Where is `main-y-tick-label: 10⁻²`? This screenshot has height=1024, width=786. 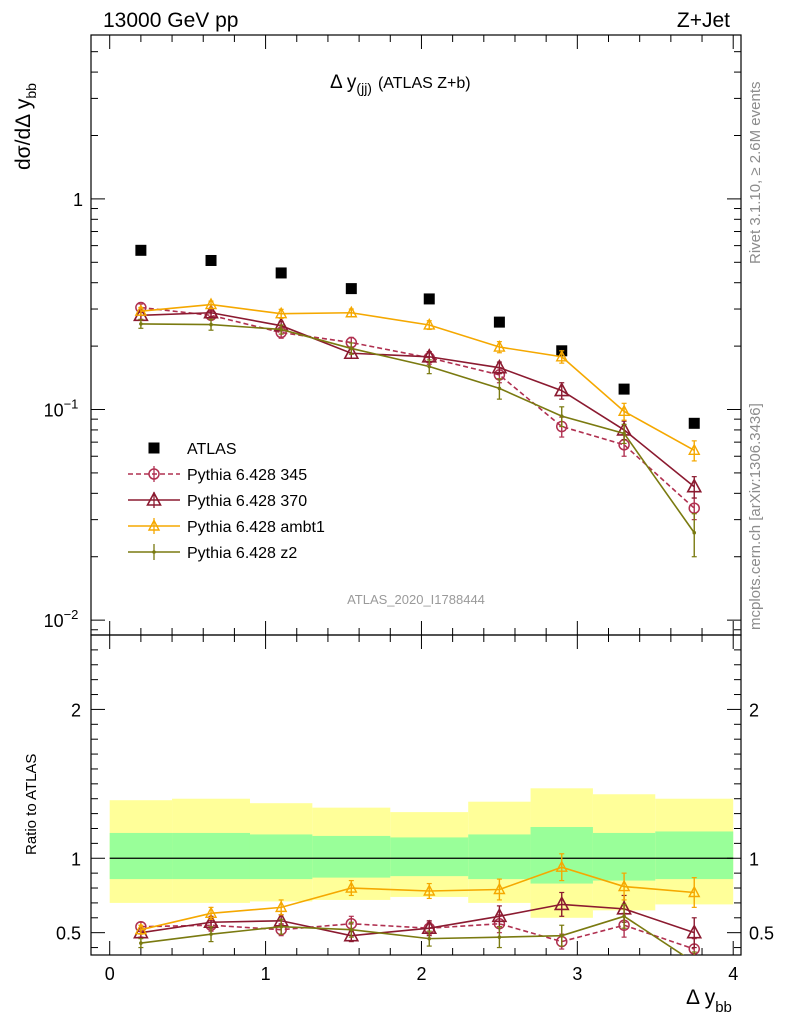 main-y-tick-label: 10⁻² is located at coordinates (61, 619).